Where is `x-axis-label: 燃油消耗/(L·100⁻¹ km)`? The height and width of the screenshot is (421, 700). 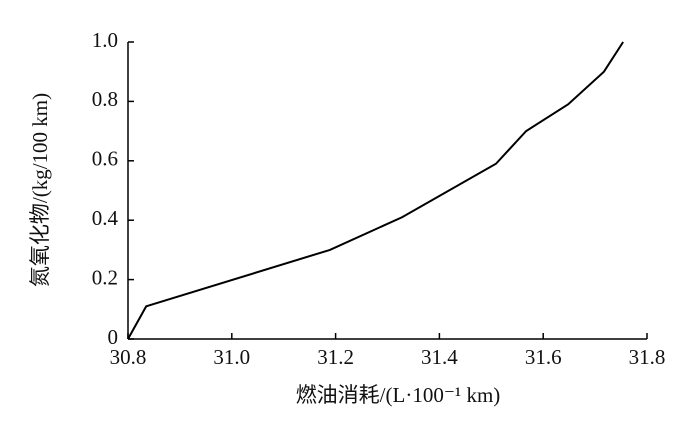
x-axis-label: 燃油消耗/(L·100⁻¹ km) is located at coordinates (398, 395).